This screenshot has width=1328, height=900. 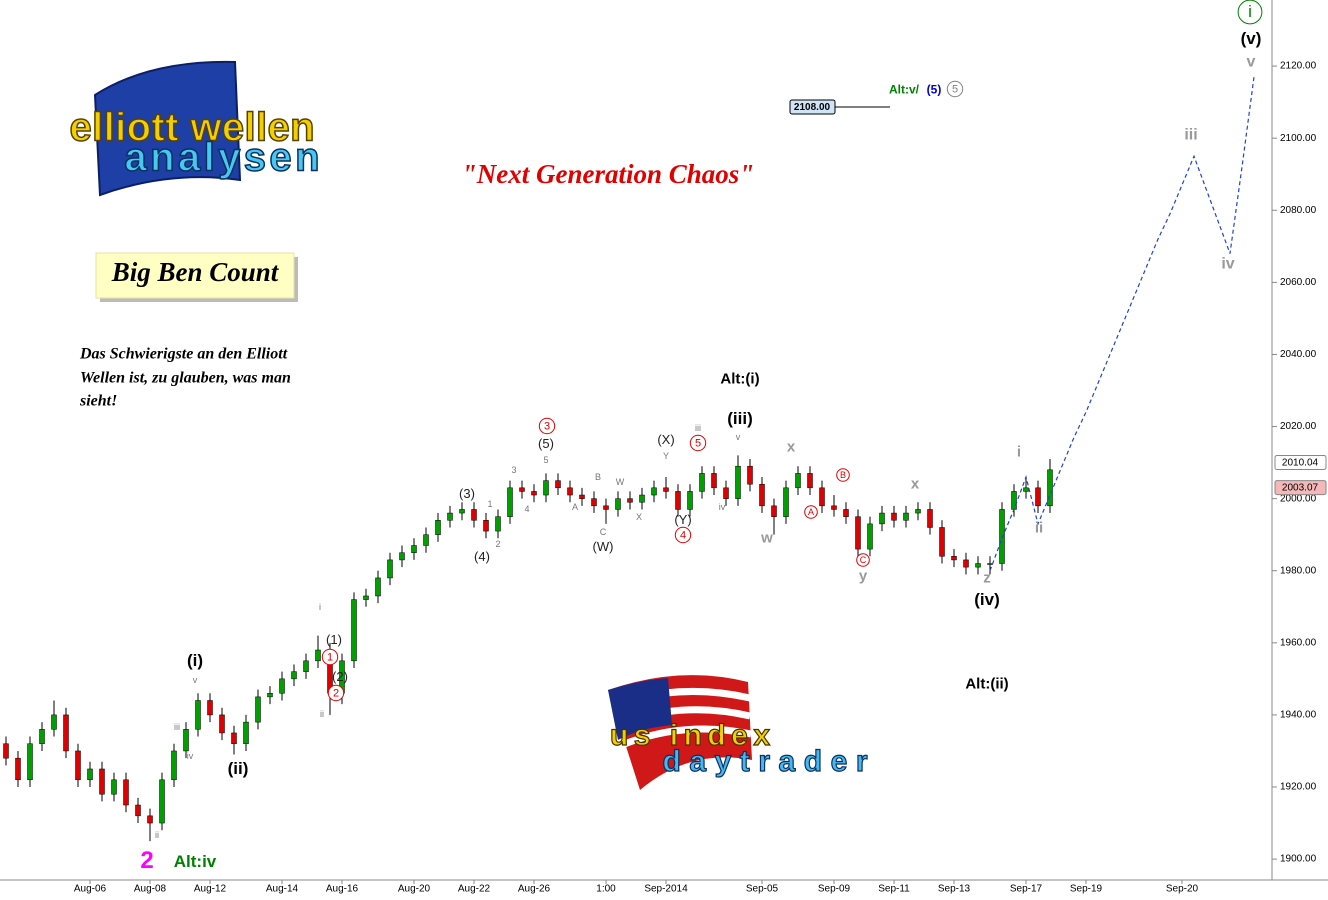 What do you see at coordinates (177, 727) in the screenshot?
I see `wave-label: iii` at bounding box center [177, 727].